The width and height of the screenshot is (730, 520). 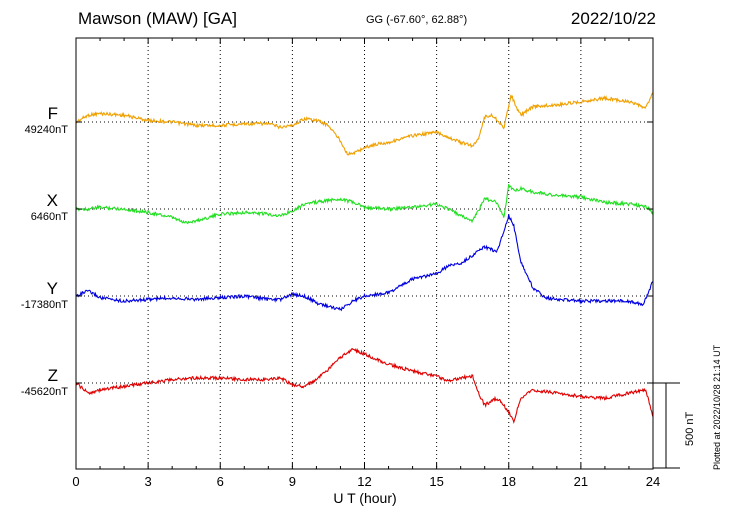 What do you see at coordinates (581, 481) in the screenshot?
I see `x-tick-label: 21` at bounding box center [581, 481].